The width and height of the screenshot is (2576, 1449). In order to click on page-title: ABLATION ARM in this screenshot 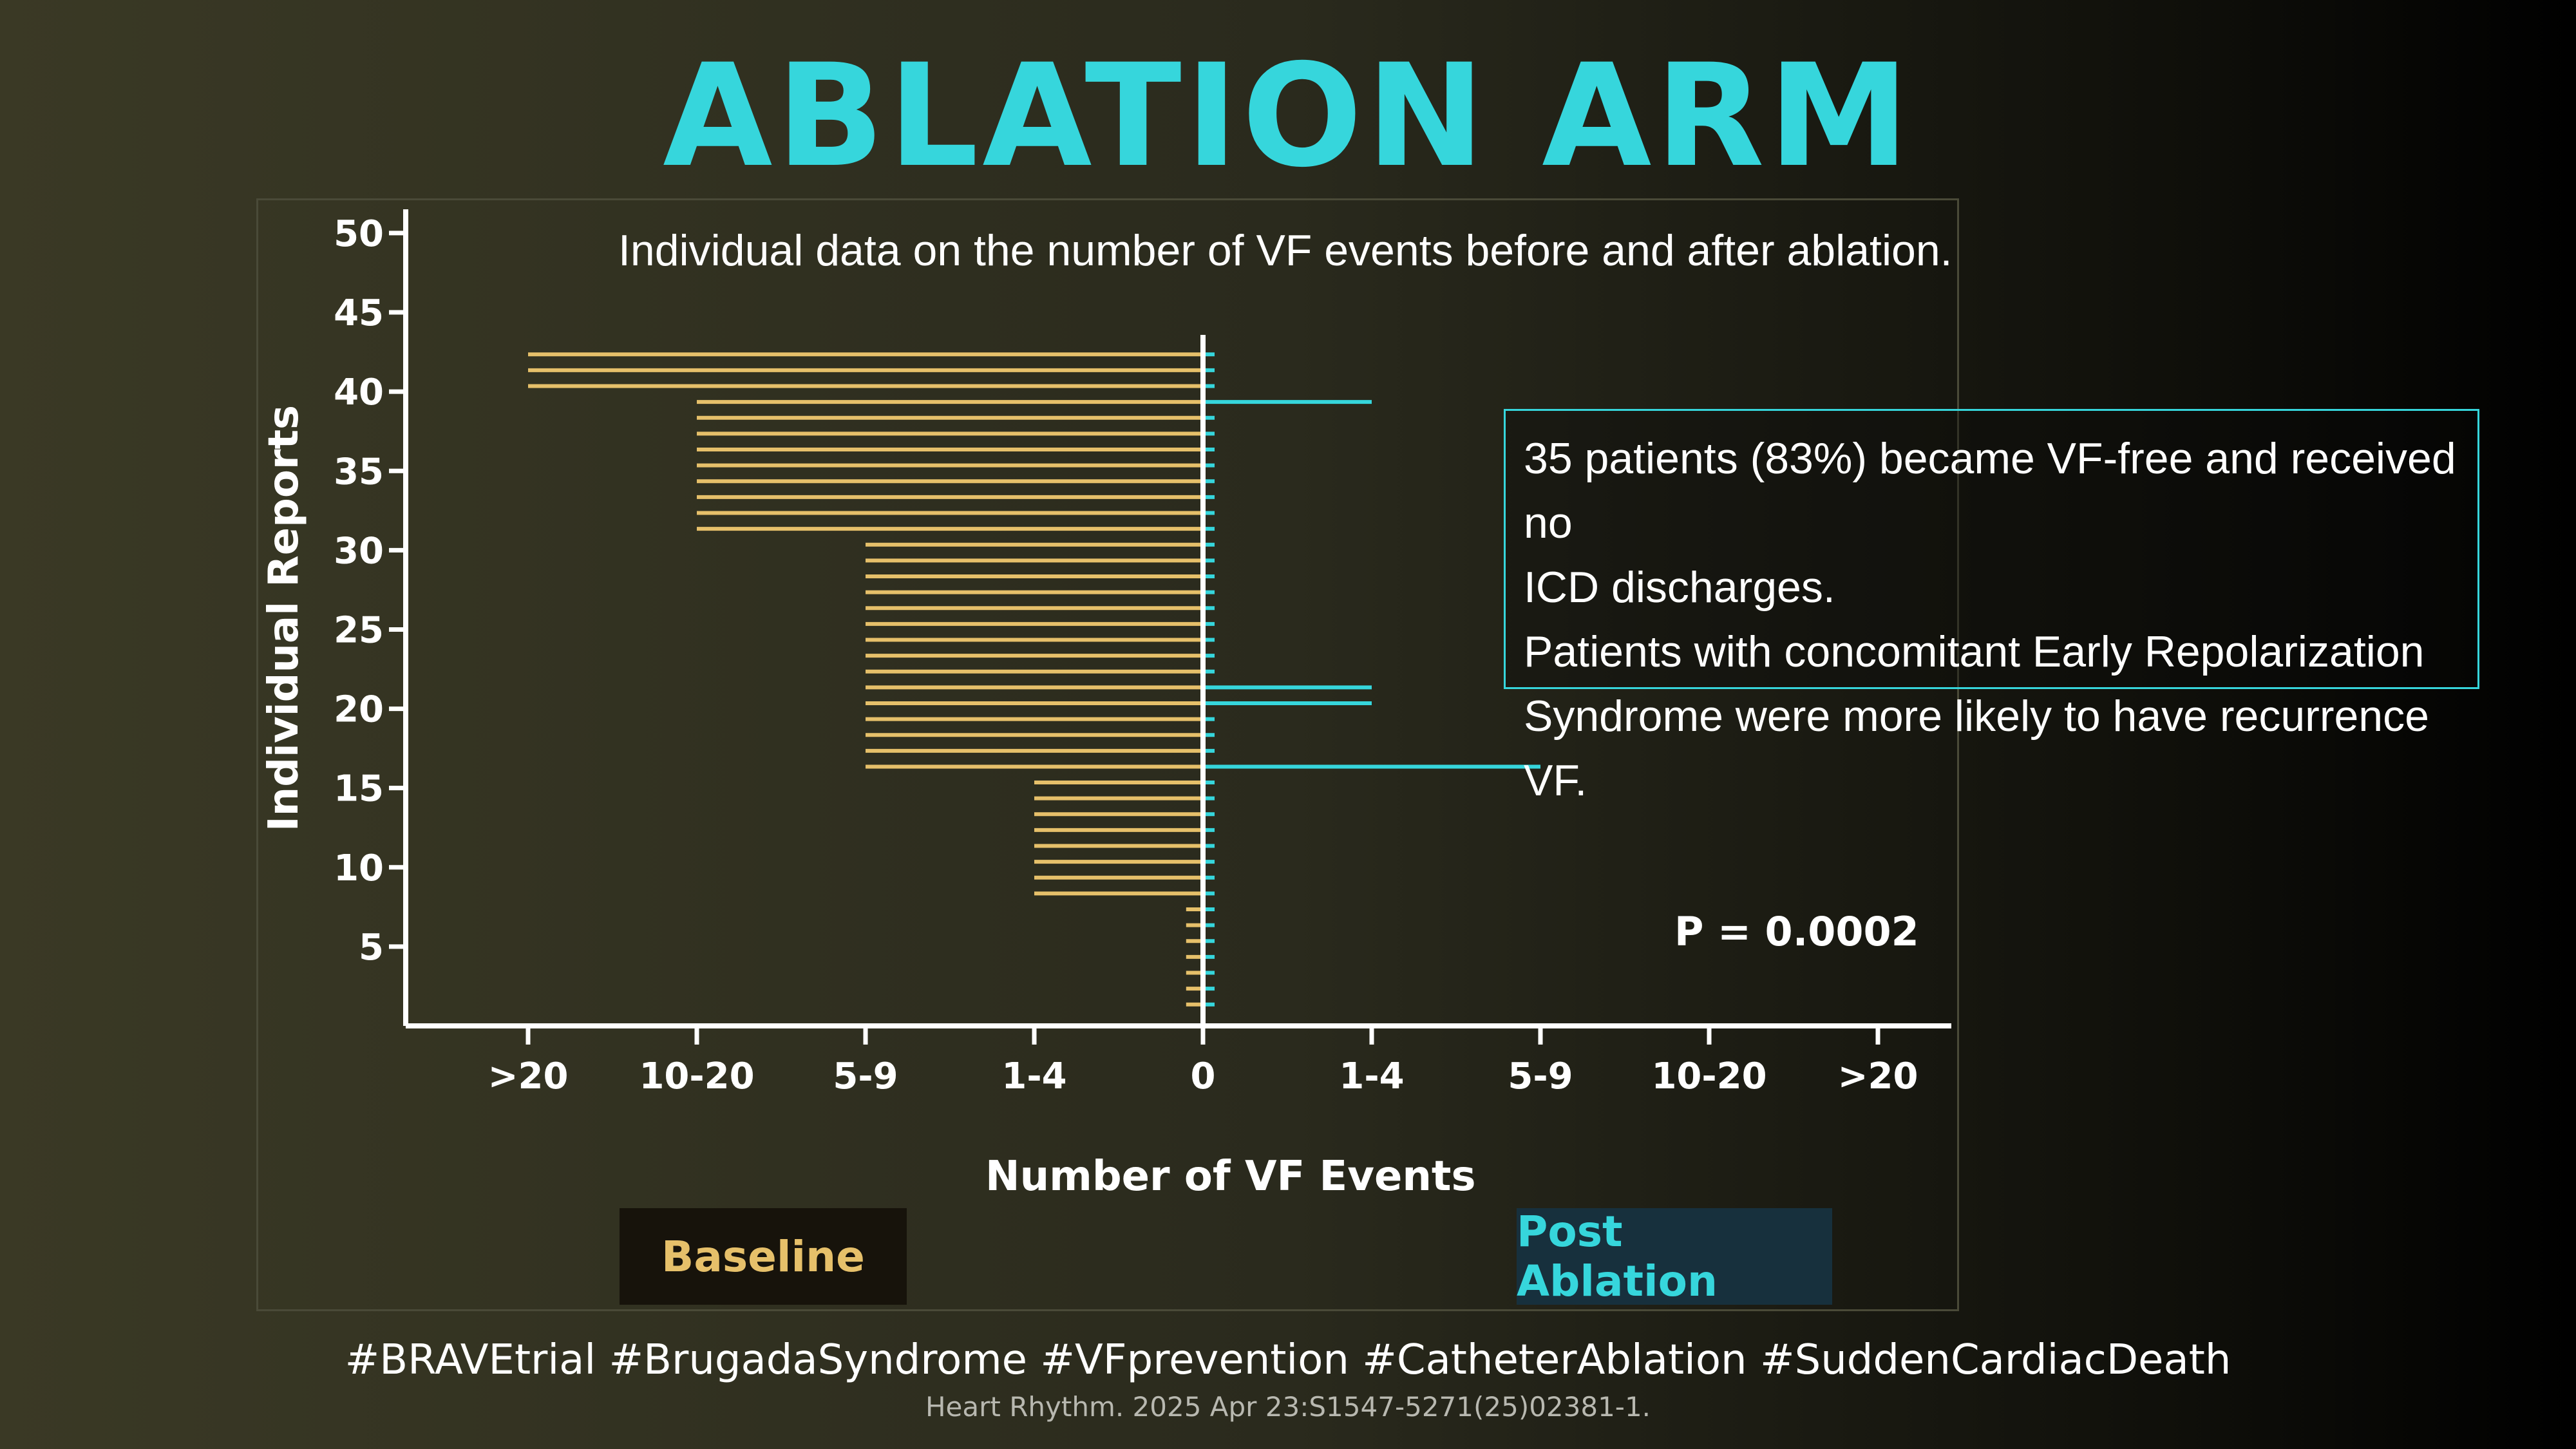, I will do `click(1288, 116)`.